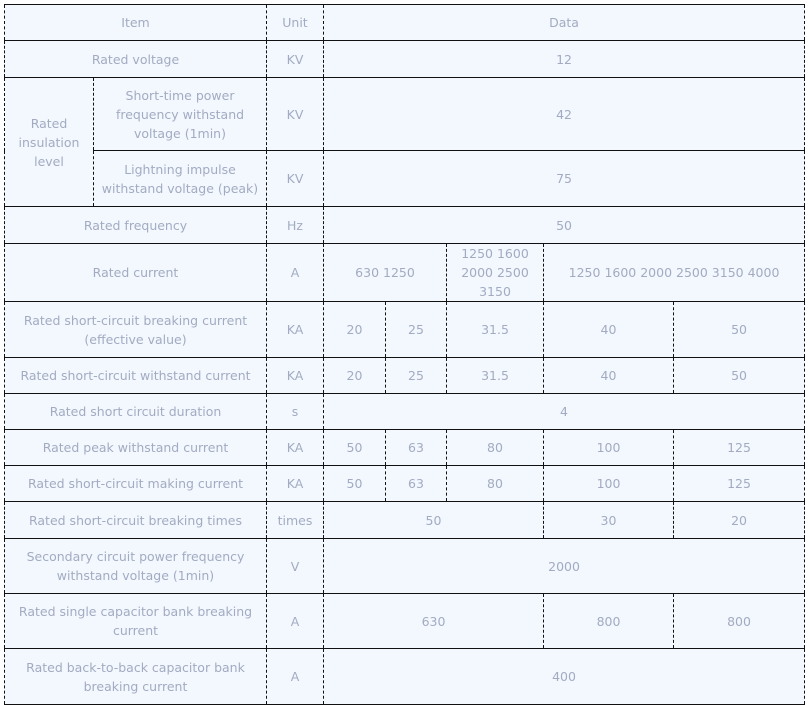 This screenshot has height=705, width=808. Describe the element at coordinates (135, 447) in the screenshot. I see `row-label: Rated peak withstand current` at that location.